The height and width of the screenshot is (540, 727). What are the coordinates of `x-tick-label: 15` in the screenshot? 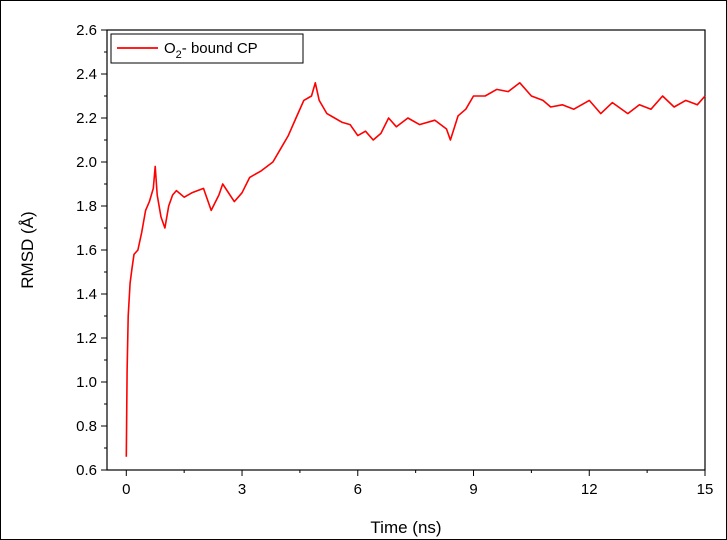 It's located at (705, 489).